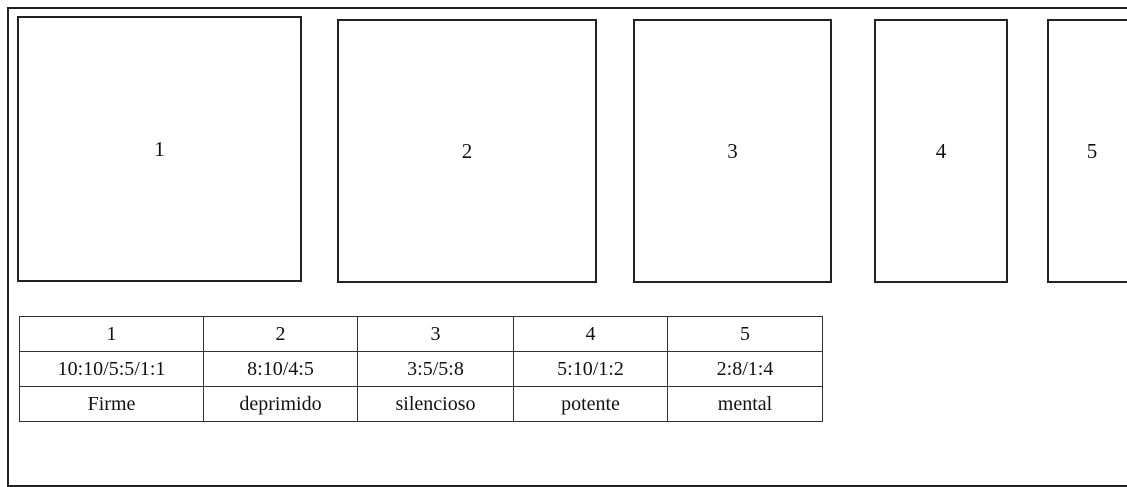 The height and width of the screenshot is (487, 1127). Describe the element at coordinates (111, 404) in the screenshot. I see `table-cell: Firme` at that location.